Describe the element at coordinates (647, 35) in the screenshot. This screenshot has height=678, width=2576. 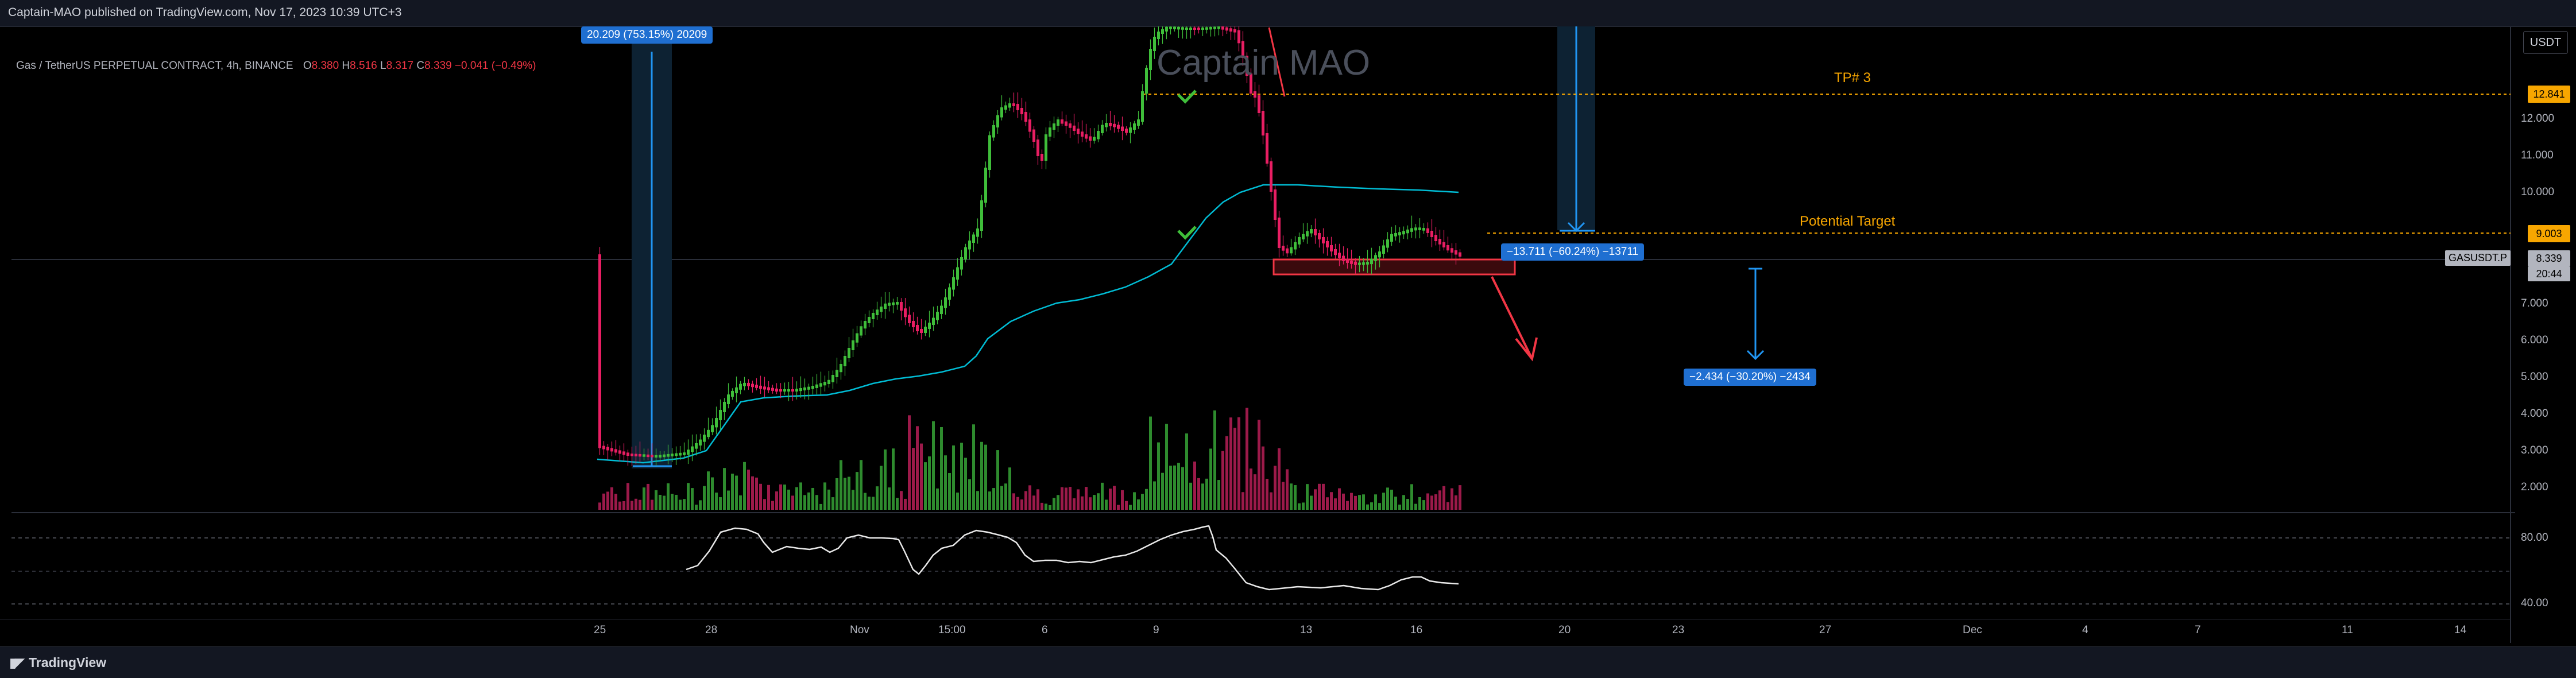
I see `measure-label-up: 20.209 (753.15%) 20209` at that location.